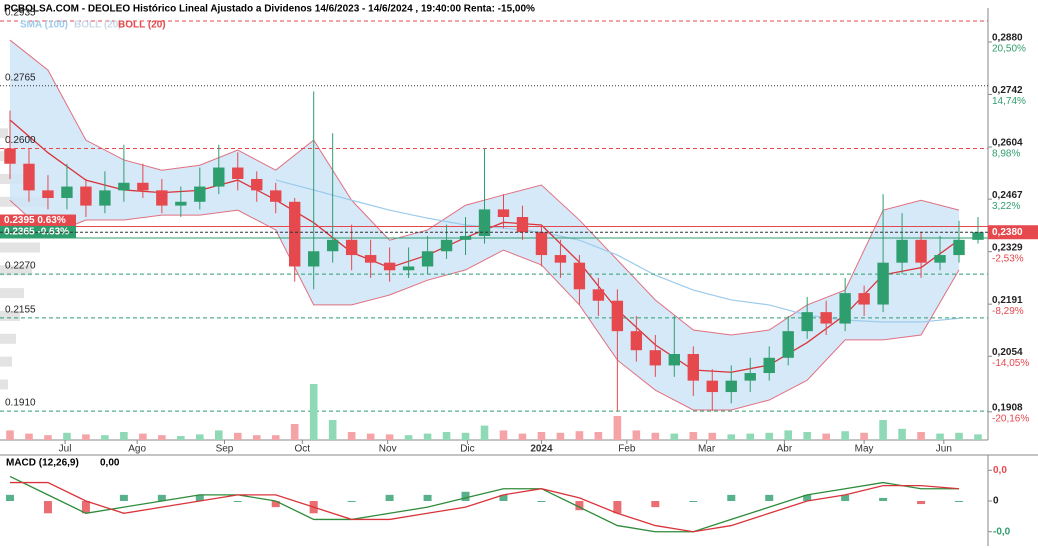 The height and width of the screenshot is (548, 1038). What do you see at coordinates (110, 463) in the screenshot?
I see `macd-value: 0,00` at bounding box center [110, 463].